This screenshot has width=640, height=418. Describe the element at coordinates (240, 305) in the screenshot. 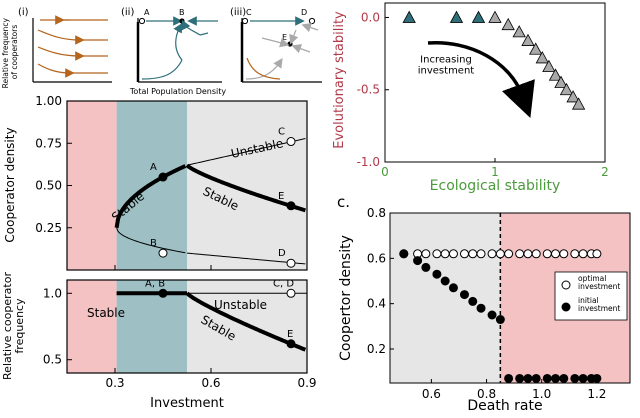

I see `branch-label-unstable: Unstable` at that location.